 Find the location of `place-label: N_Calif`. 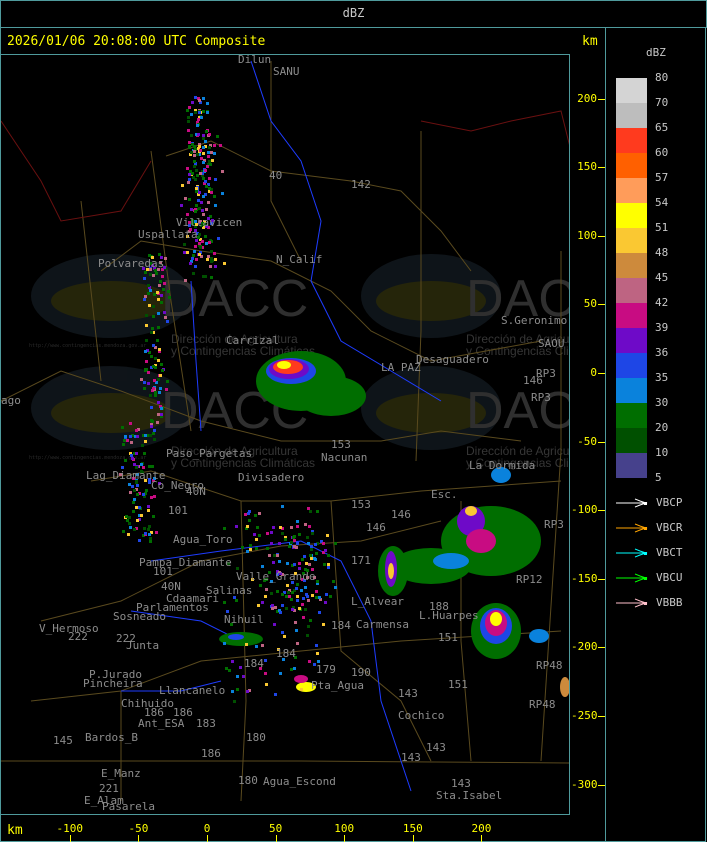

place-label: N_Calif is located at coordinates (299, 259).